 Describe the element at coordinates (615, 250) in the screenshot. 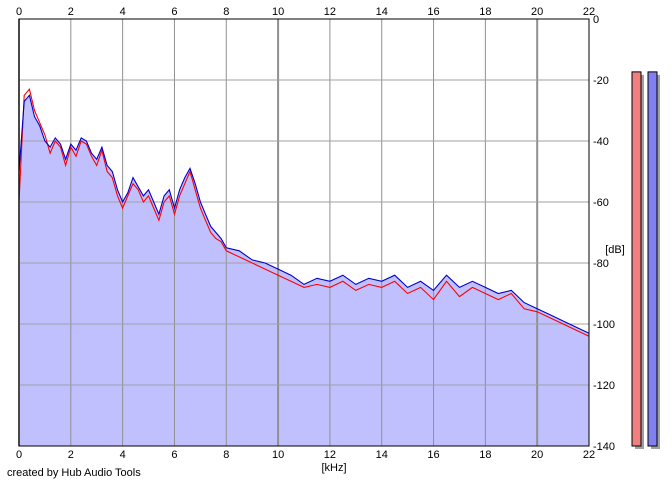

I see `y-axis-label: [dB]` at that location.